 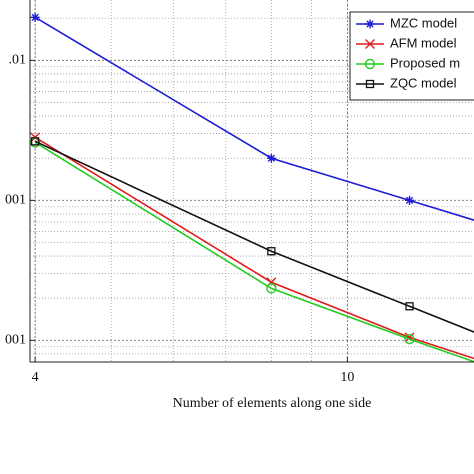 What do you see at coordinates (18, 60) in the screenshot?
I see `y-tick-label: .01` at bounding box center [18, 60].